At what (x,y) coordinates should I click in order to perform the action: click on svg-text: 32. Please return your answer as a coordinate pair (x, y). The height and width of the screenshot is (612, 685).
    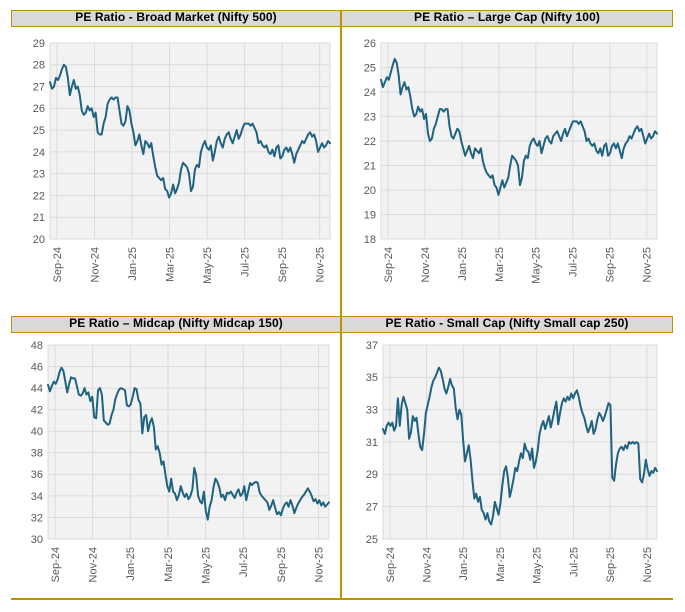
    Looking at the image, I should click on (37, 518).